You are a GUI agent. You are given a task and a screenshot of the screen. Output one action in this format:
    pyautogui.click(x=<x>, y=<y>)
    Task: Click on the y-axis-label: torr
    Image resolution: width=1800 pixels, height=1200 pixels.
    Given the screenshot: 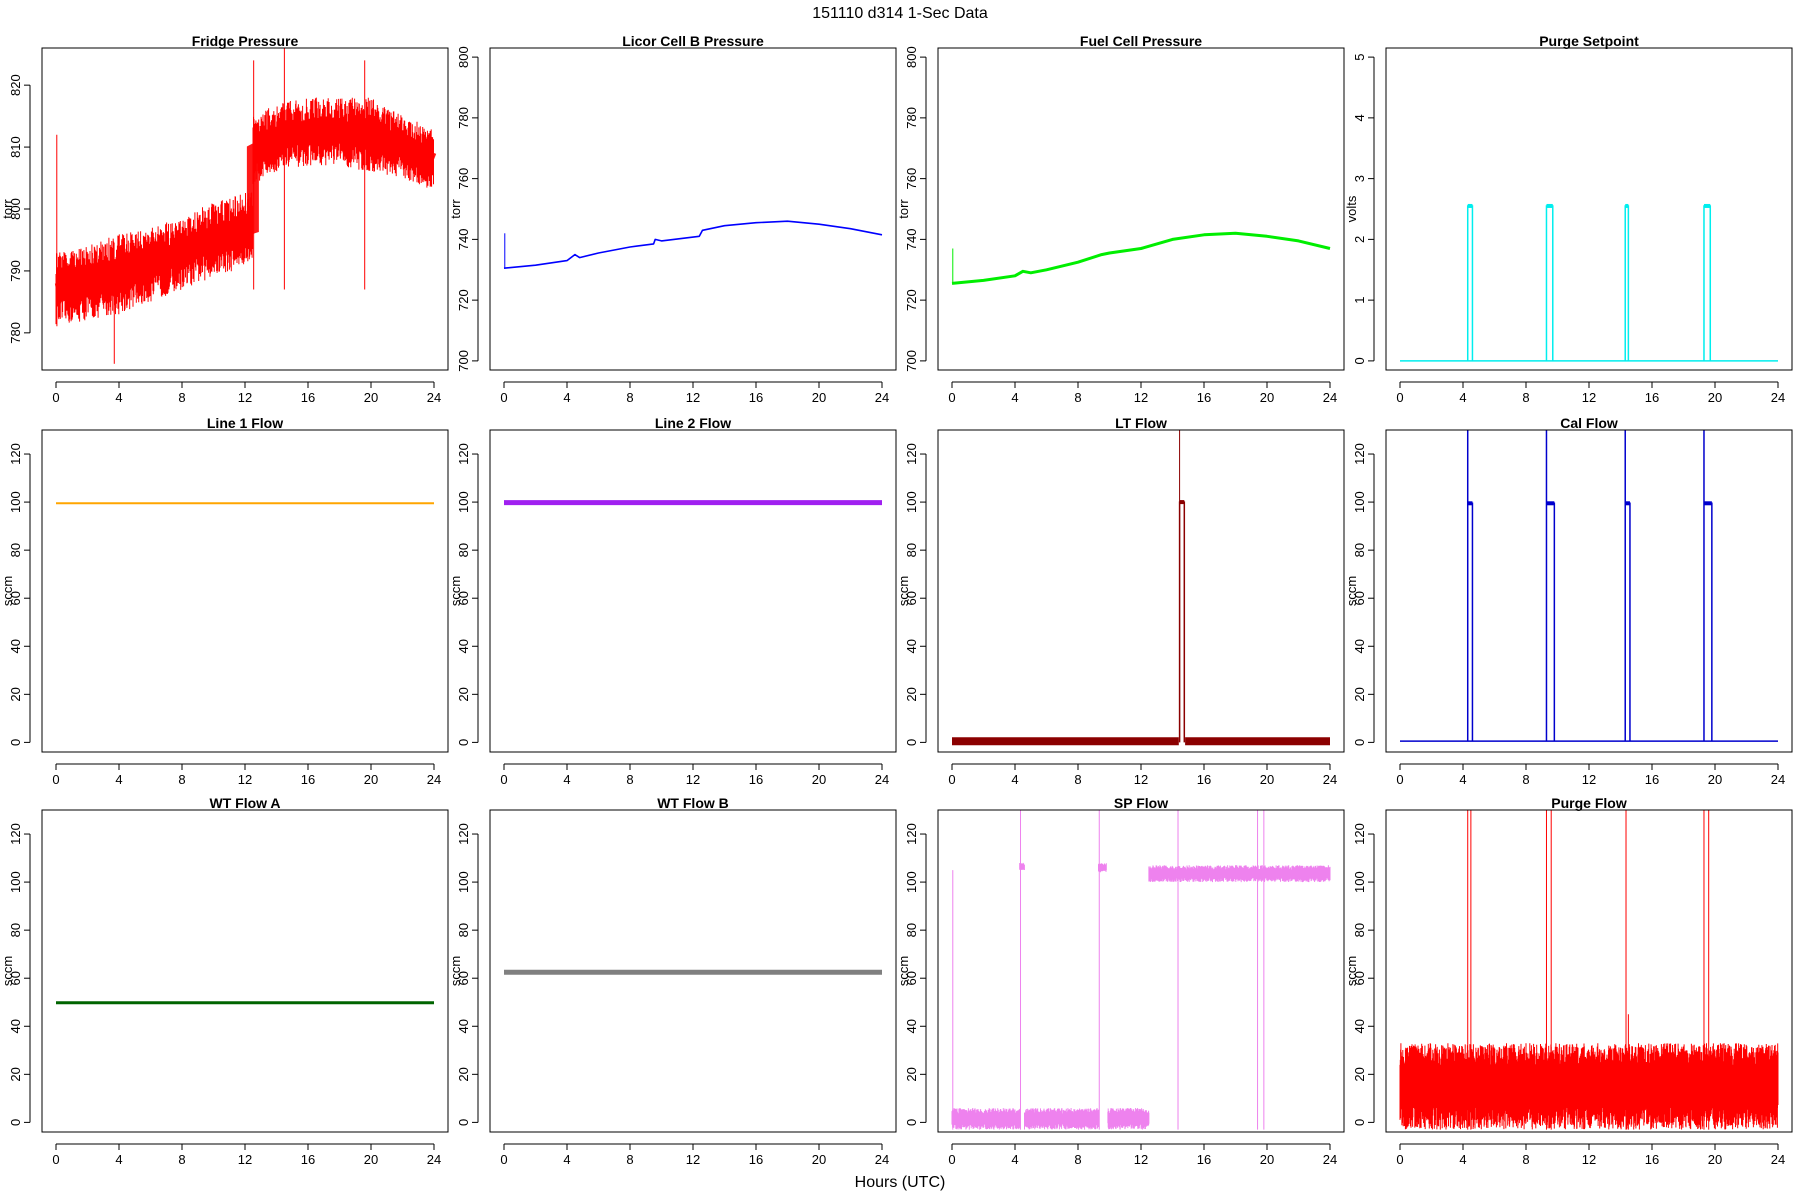 What is the action you would take?
    pyautogui.click(x=903, y=209)
    